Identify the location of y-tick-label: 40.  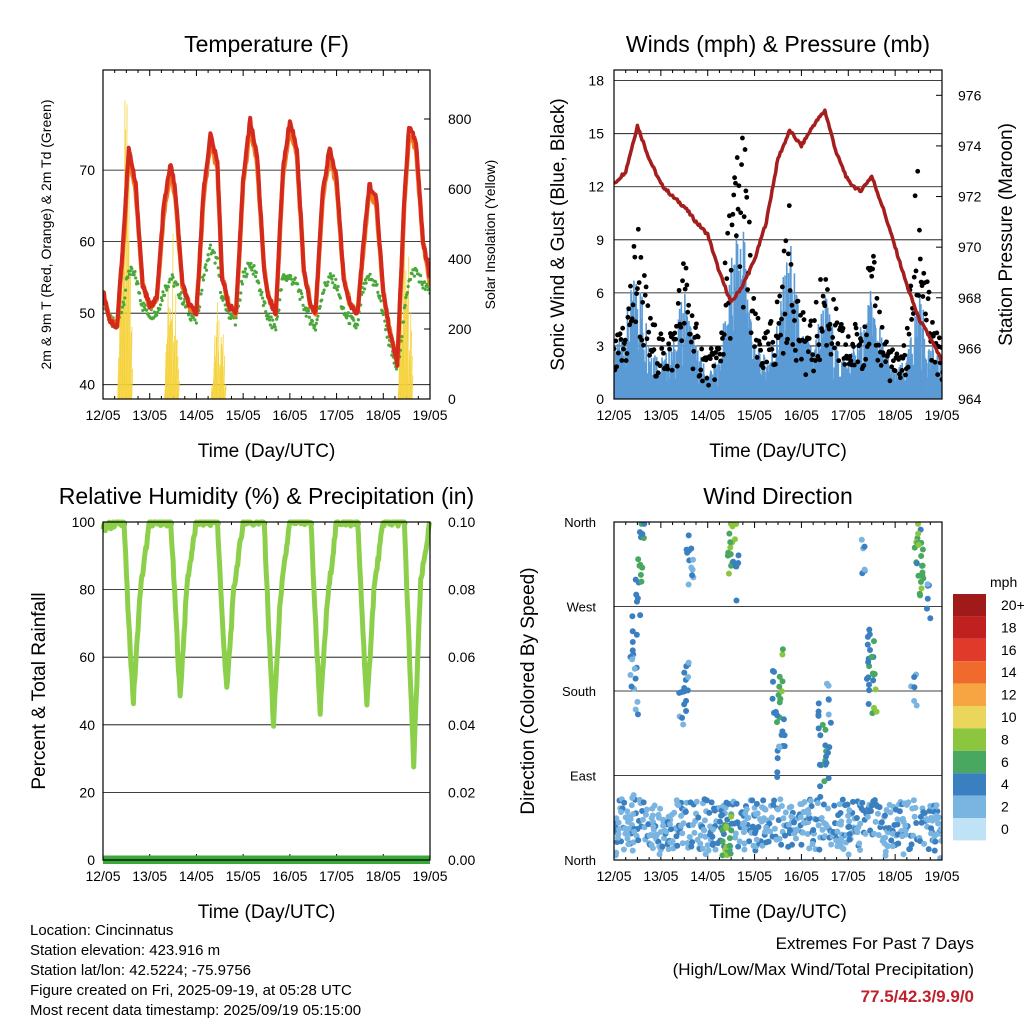
(87, 725).